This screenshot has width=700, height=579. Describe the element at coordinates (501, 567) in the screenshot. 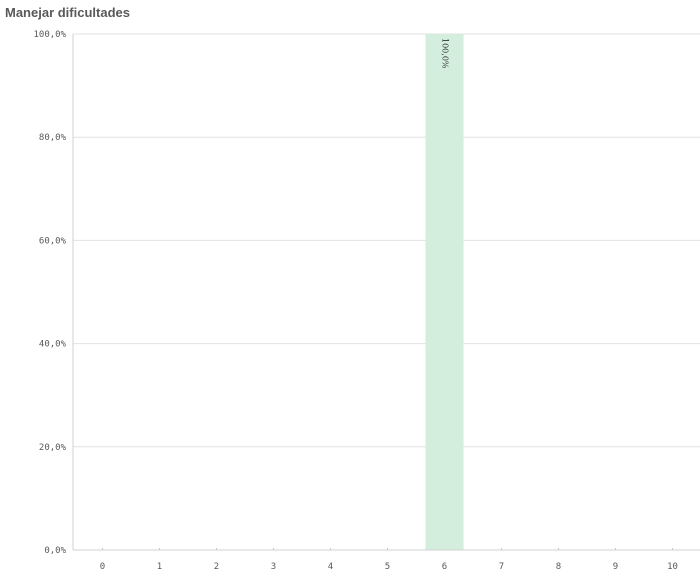

I see `x-tick-label: 7` at that location.